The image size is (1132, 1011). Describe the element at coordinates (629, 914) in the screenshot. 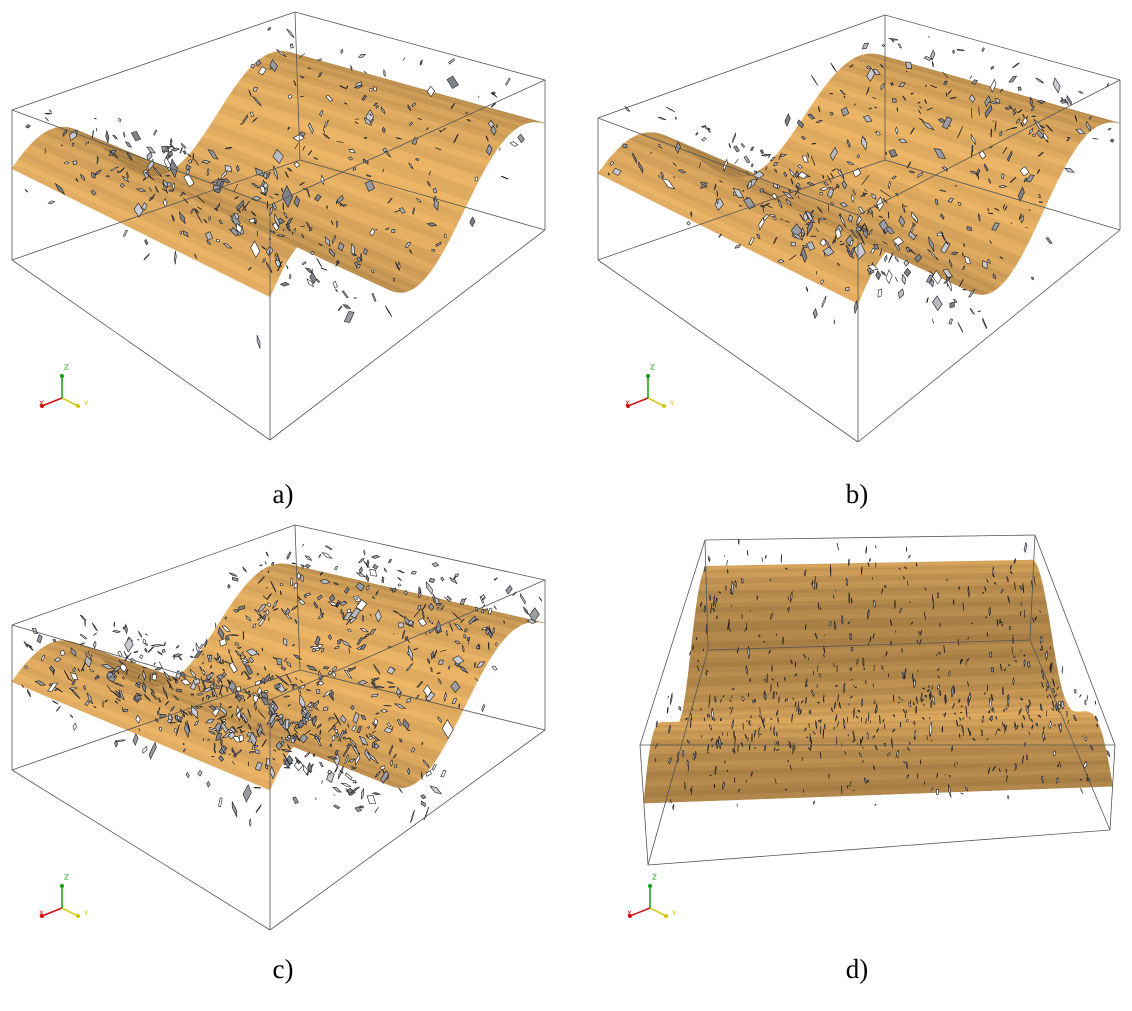

I see `axis-label: X` at that location.